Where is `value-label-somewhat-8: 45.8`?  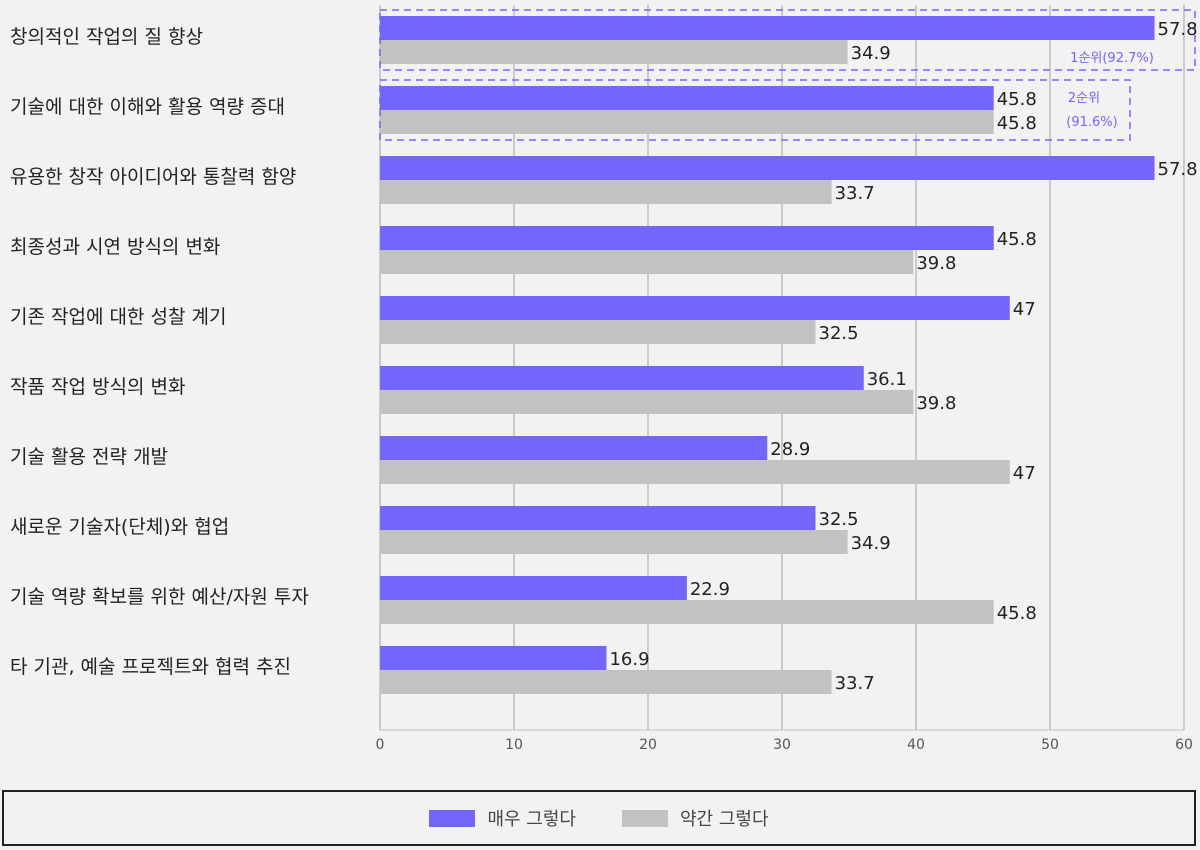
value-label-somewhat-8: 45.8 is located at coordinates (1017, 613).